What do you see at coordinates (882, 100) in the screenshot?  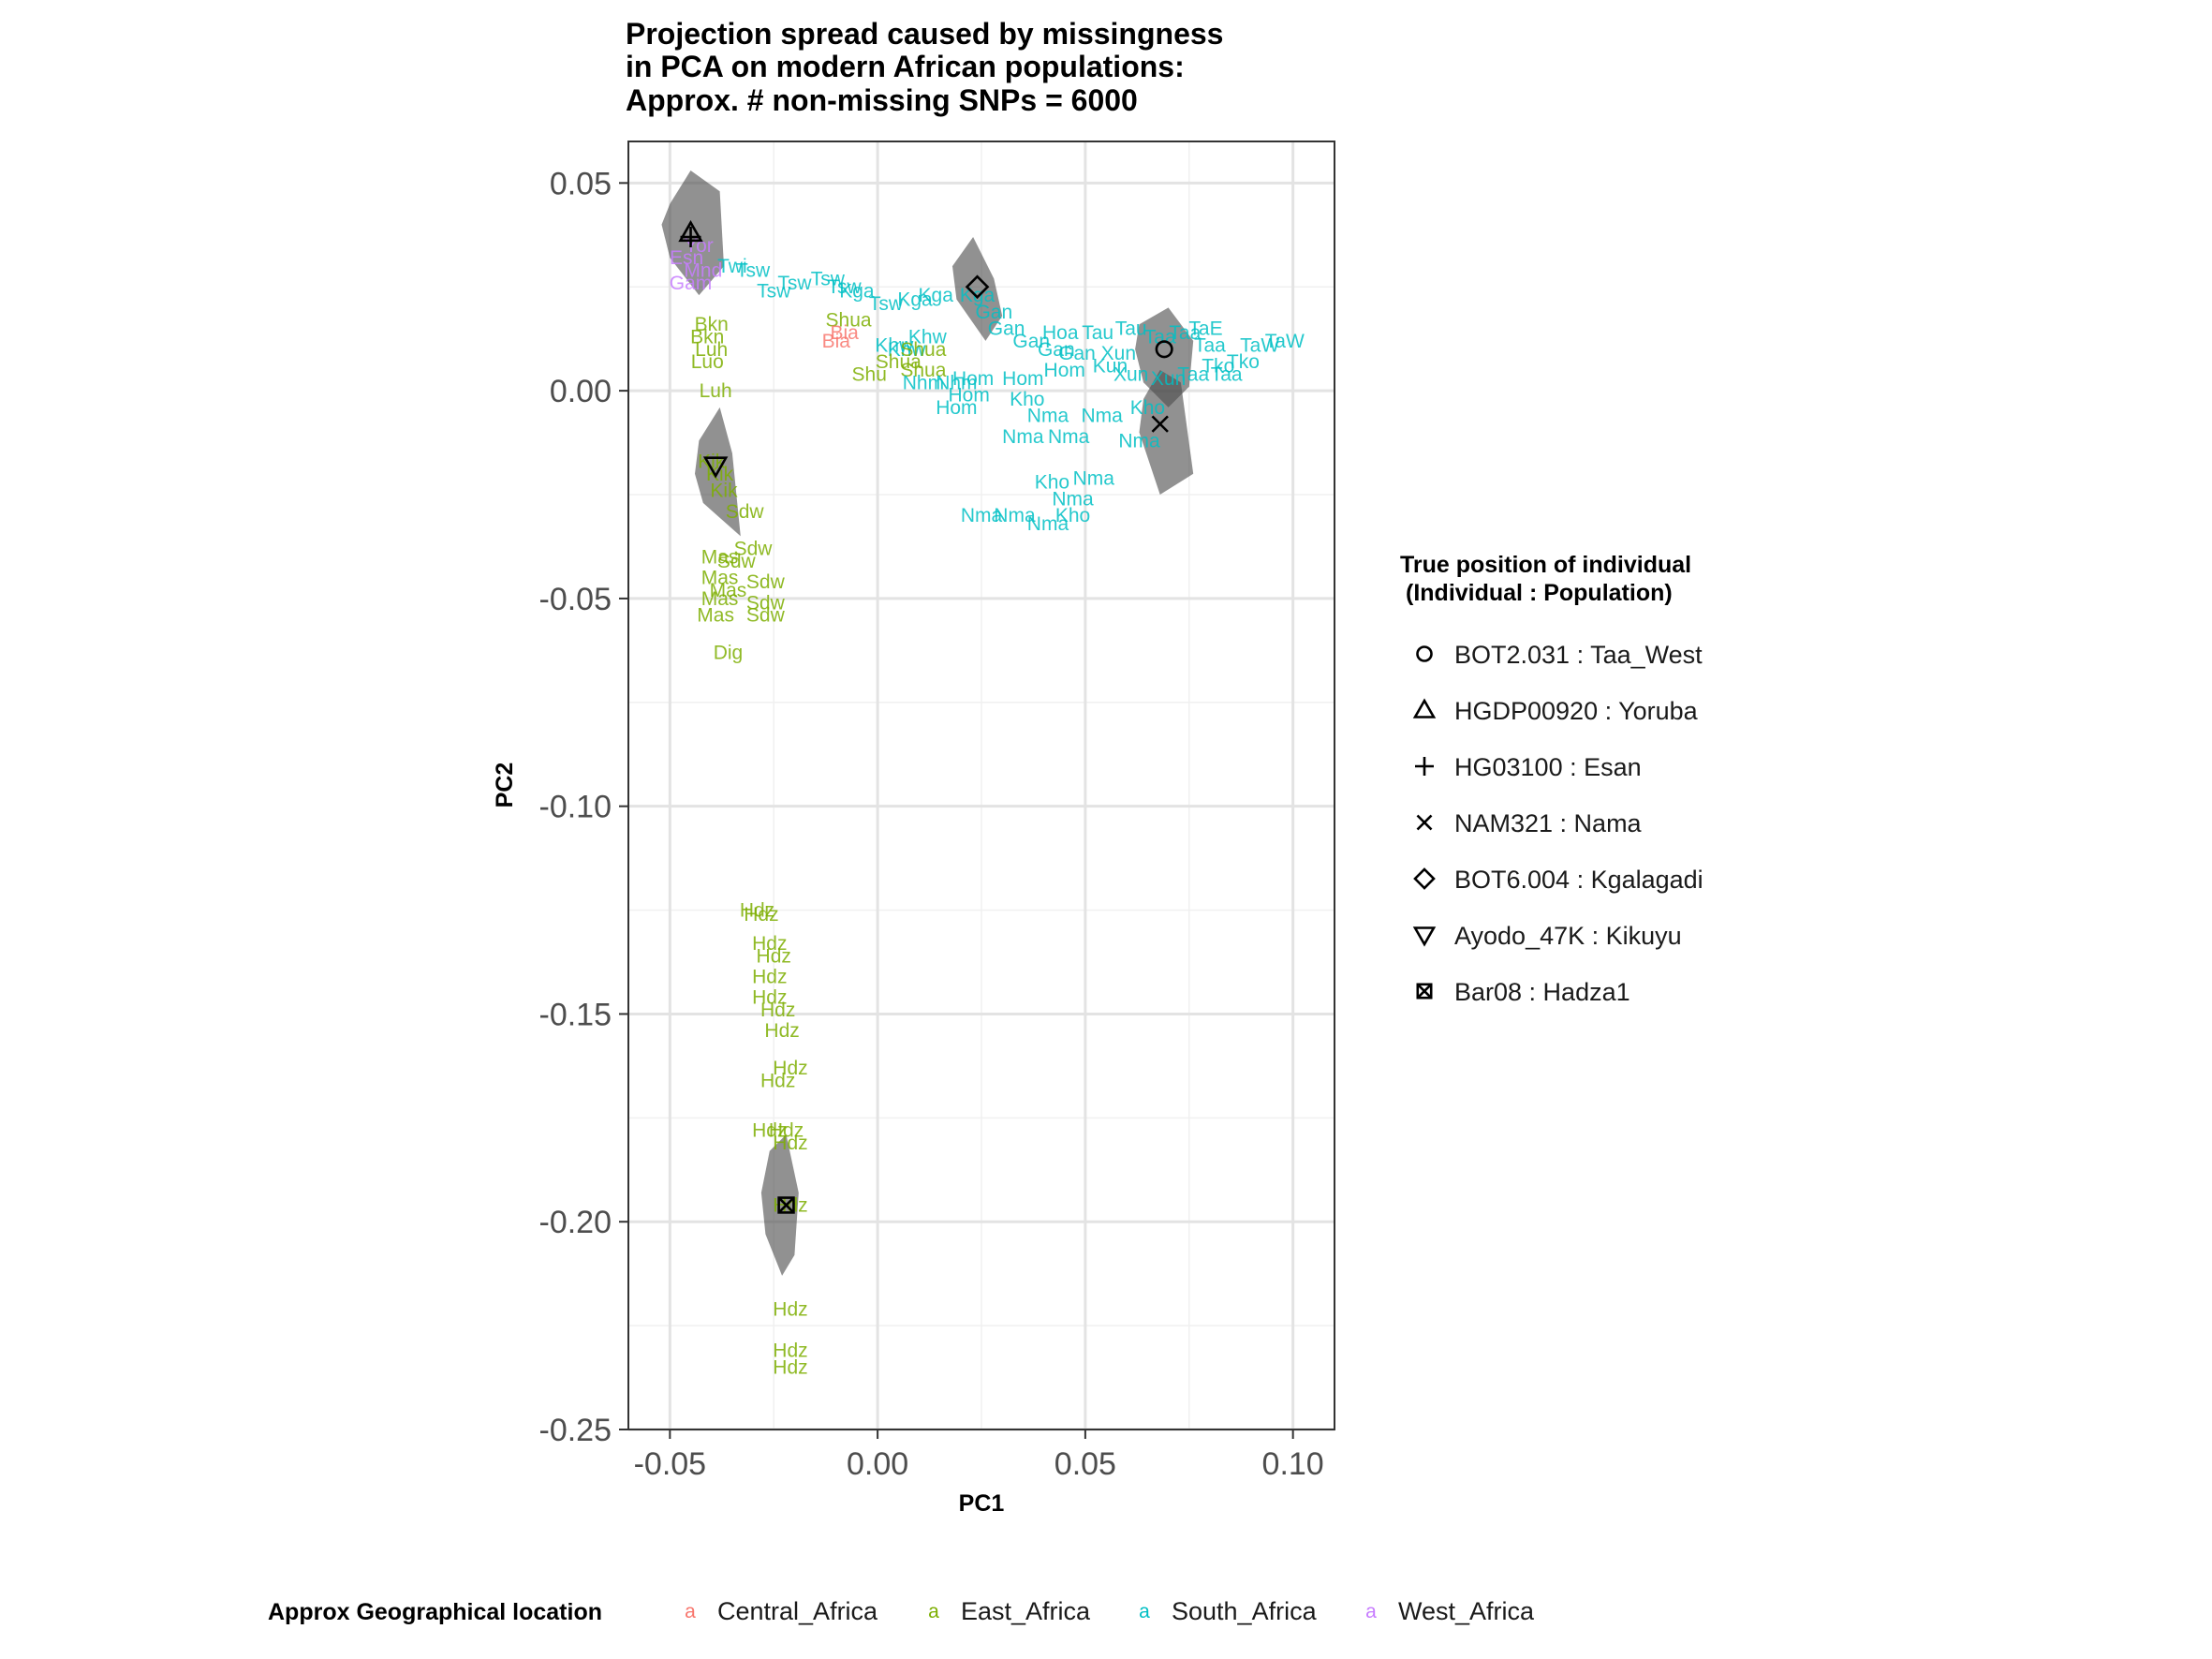 I see `chart-title-line-3: Approx. # non-missing SNPs = 6000` at bounding box center [882, 100].